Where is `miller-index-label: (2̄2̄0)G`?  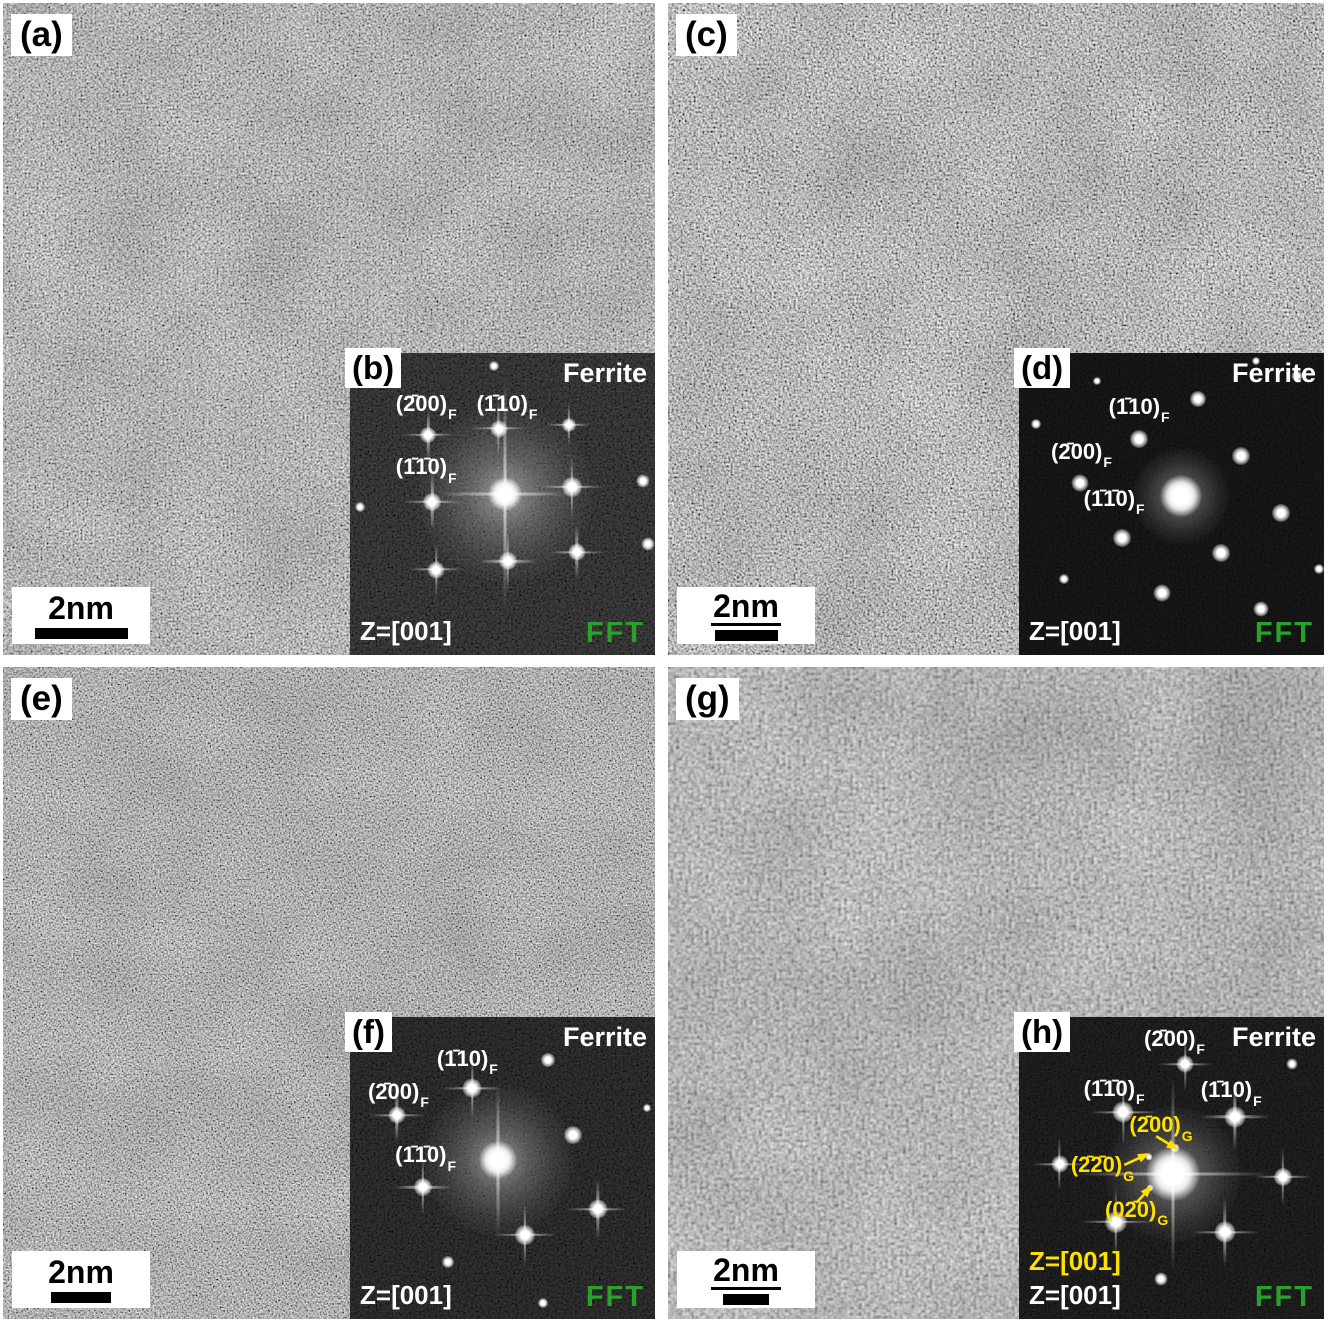 miller-index-label: (2̄2̄0)G is located at coordinates (1102, 1167).